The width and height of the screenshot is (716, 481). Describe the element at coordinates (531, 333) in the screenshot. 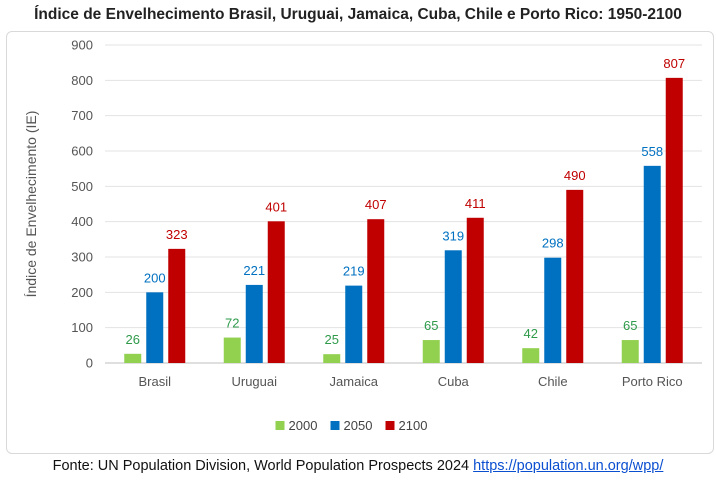

I see `data-label-2000: 42` at that location.